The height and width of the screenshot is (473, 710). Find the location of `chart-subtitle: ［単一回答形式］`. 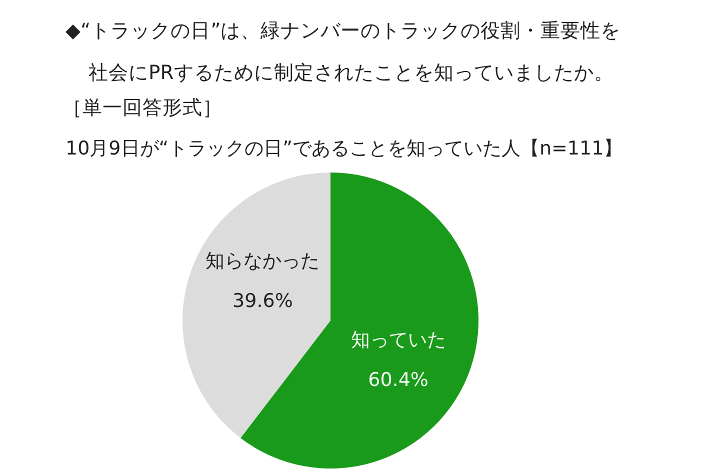

chart-subtitle: ［単一回答形式］ is located at coordinates (142, 107).